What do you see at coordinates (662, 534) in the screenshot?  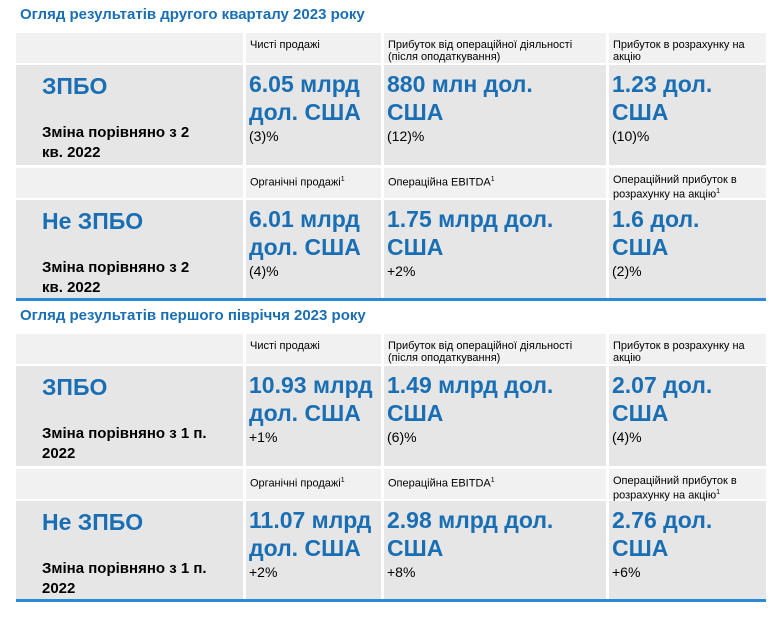 I see `metric-value: 2.76 дол. США` at bounding box center [662, 534].